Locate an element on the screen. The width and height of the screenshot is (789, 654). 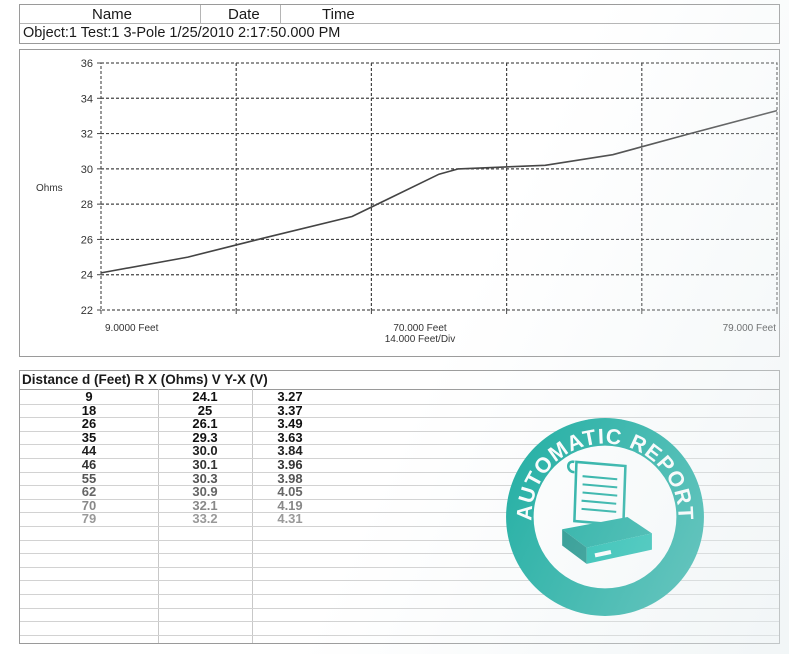
distance-cell: 79 is located at coordinates (89, 519).